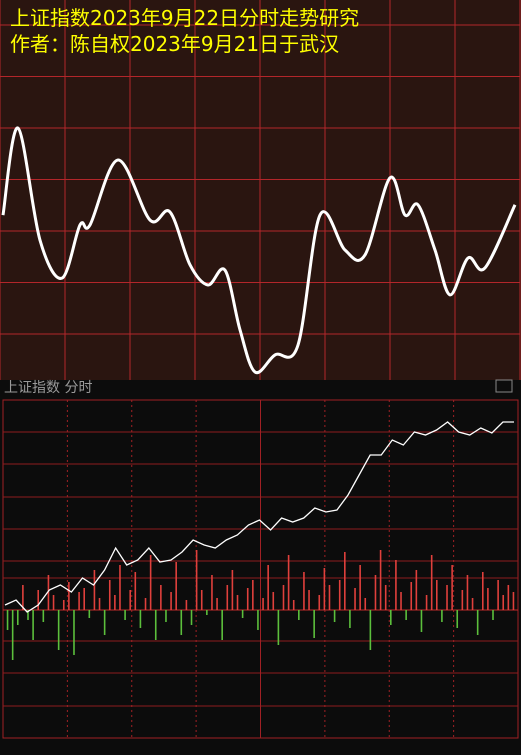  Describe the element at coordinates (48, 388) in the screenshot. I see `panel-label: 上证指数 分时` at that location.